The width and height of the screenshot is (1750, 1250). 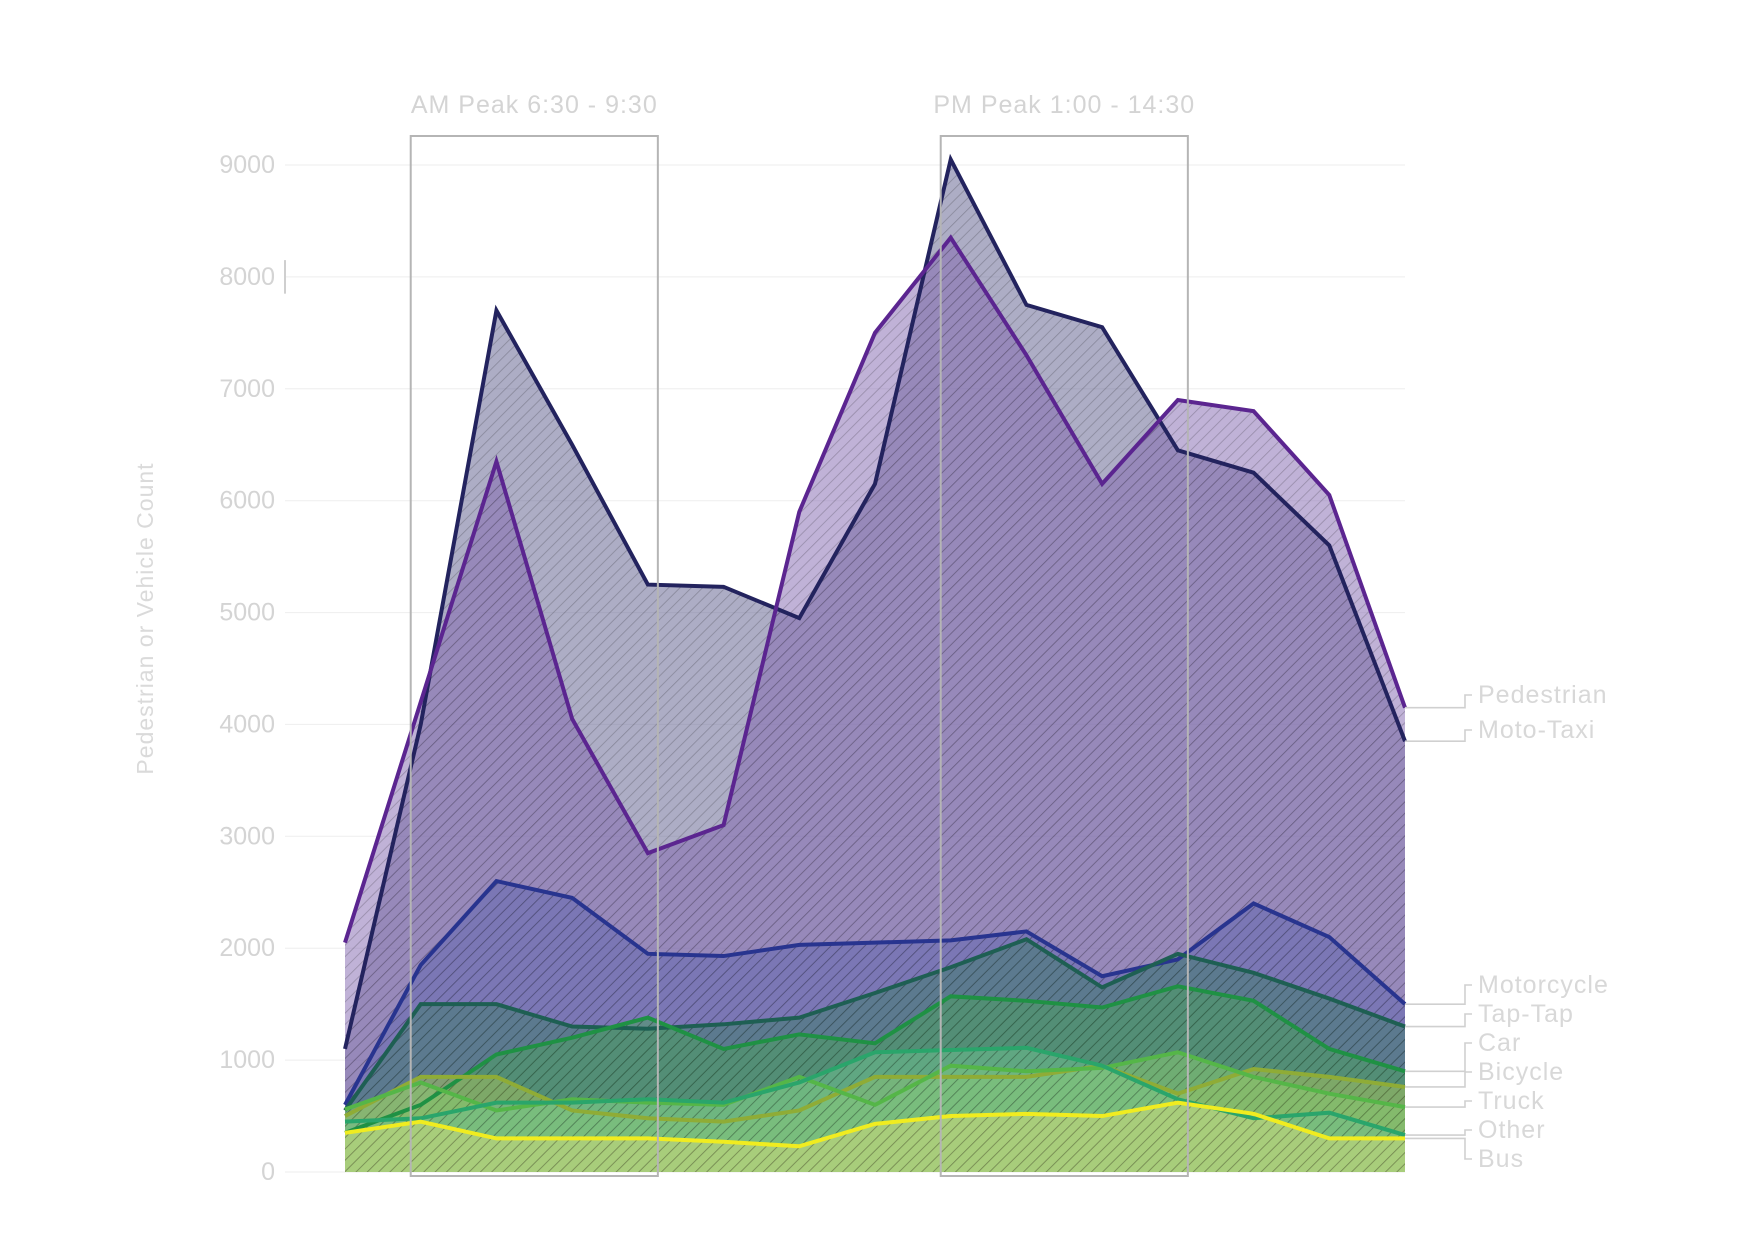 I want to click on y-tick-label-0: 0, so click(x=268, y=1172).